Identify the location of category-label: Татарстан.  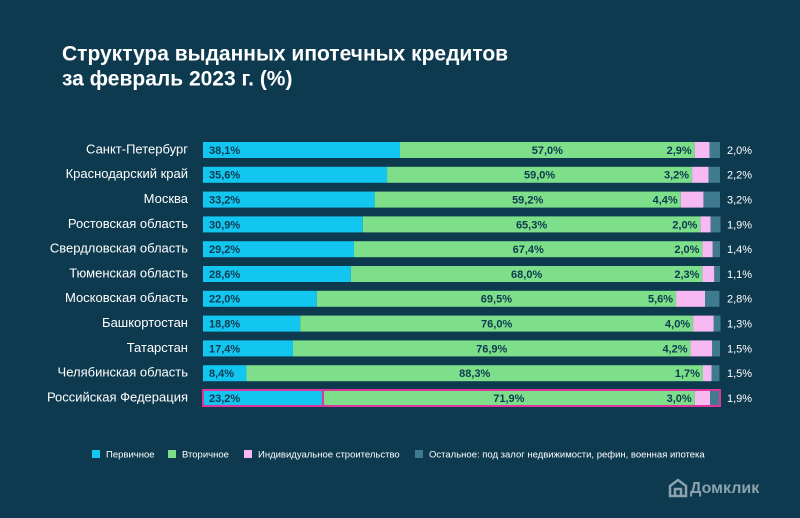
(157, 347).